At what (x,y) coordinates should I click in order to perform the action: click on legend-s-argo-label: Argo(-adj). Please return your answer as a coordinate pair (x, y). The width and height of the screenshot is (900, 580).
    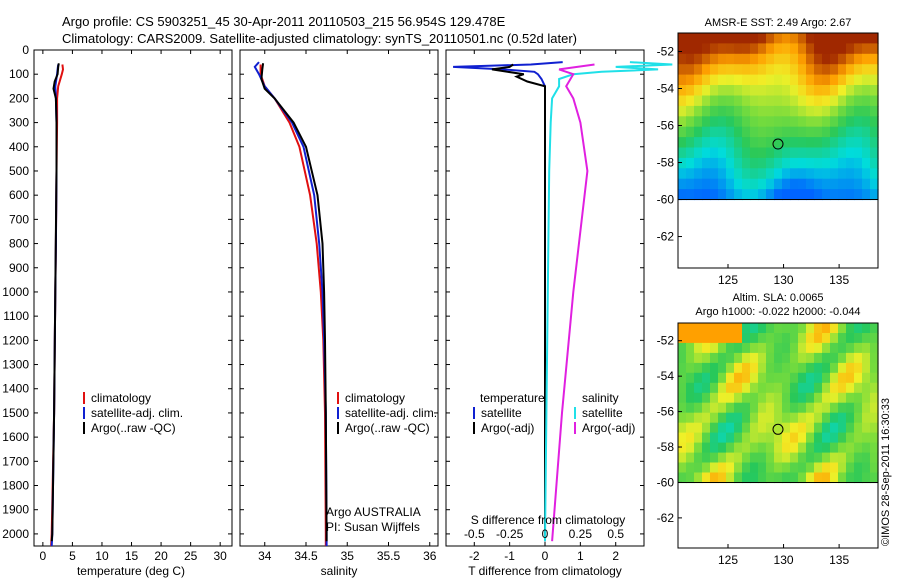
    Looking at the image, I should click on (608, 428).